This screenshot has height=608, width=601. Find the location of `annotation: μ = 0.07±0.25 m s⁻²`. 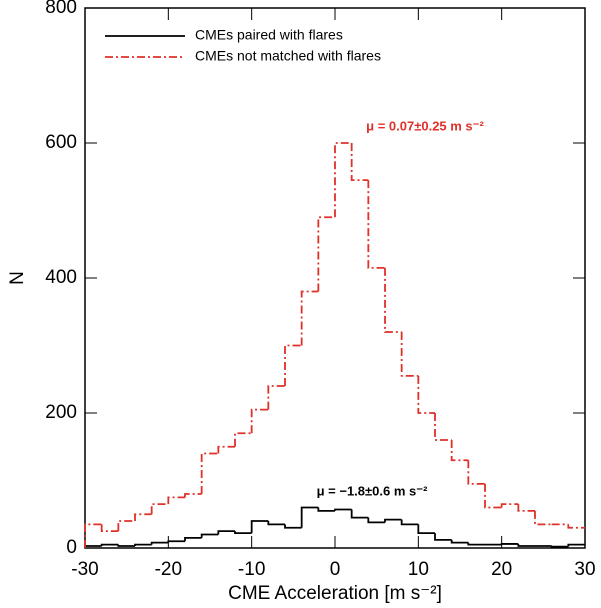

annotation: μ = 0.07±0.25 m s⁻² is located at coordinates (425, 125).